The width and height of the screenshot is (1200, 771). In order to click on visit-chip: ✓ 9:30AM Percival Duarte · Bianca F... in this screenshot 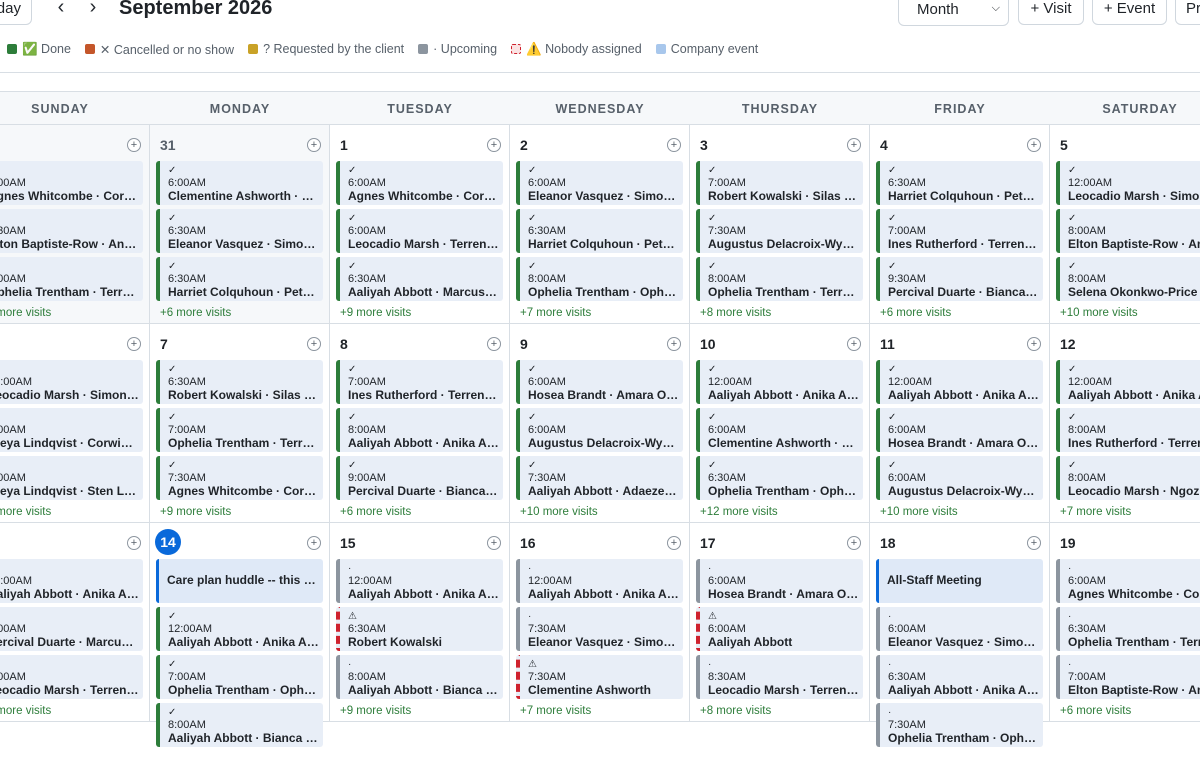, I will do `click(959, 279)`.